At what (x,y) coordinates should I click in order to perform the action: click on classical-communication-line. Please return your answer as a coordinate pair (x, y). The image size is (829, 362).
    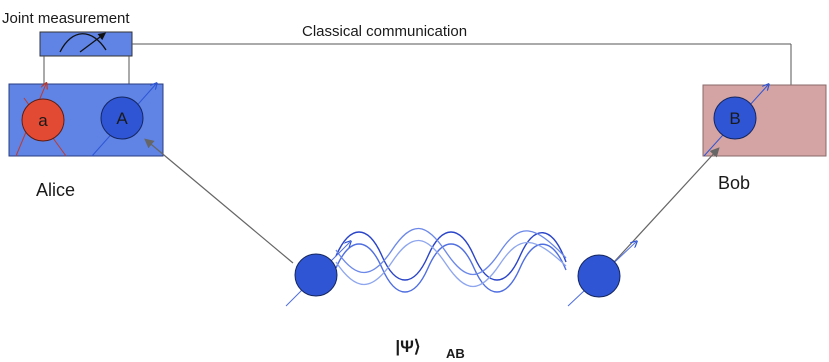
    Looking at the image, I should click on (462, 64).